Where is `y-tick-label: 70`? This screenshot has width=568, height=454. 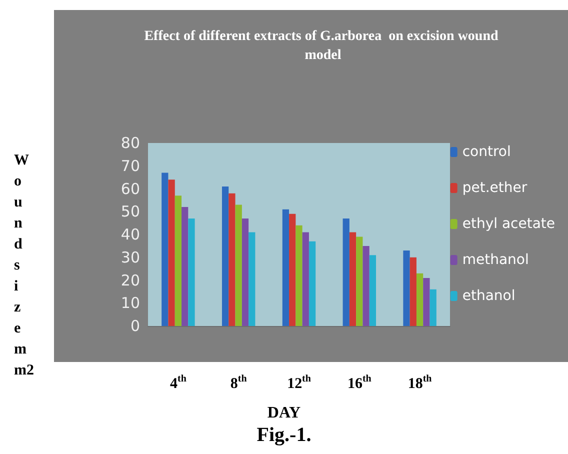 y-tick-label: 70 is located at coordinates (130, 165).